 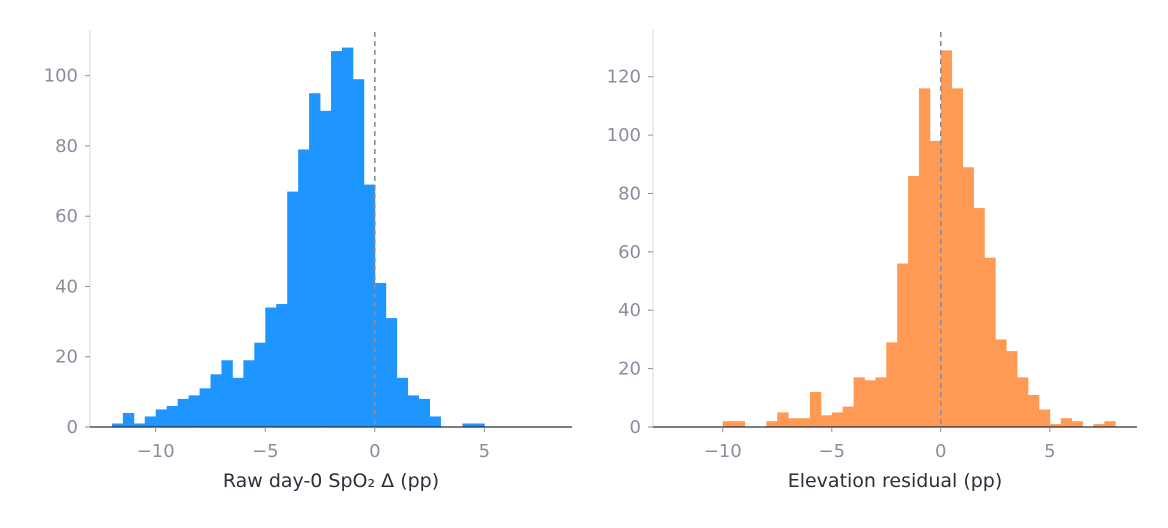 What do you see at coordinates (895, 481) in the screenshot?
I see `x-axis-label: Elevation residual (pp)` at bounding box center [895, 481].